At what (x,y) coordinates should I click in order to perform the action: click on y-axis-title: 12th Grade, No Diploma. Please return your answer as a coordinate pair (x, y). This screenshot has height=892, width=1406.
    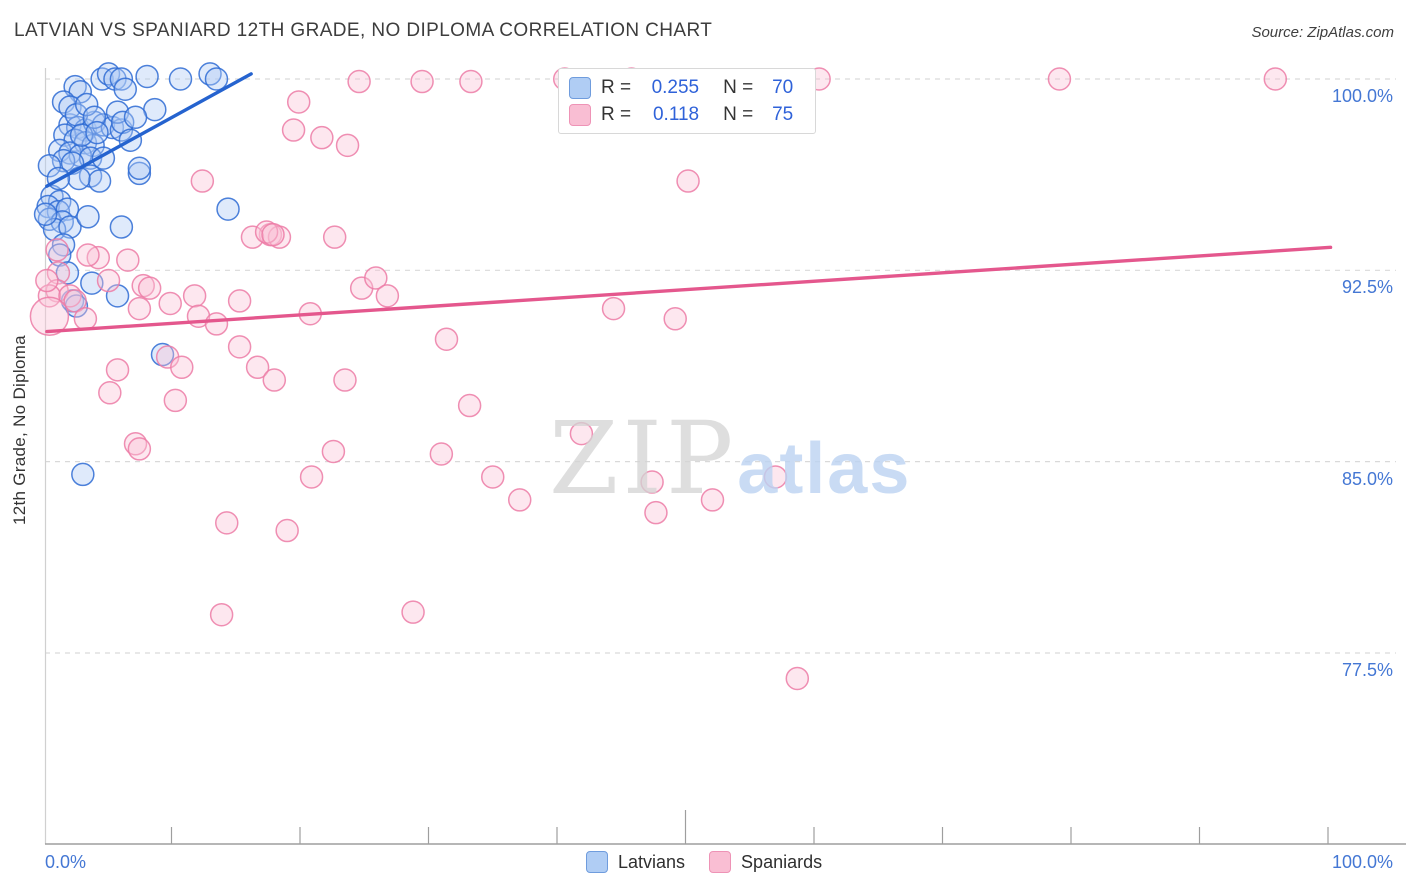
    Looking at the image, I should click on (19, 430).